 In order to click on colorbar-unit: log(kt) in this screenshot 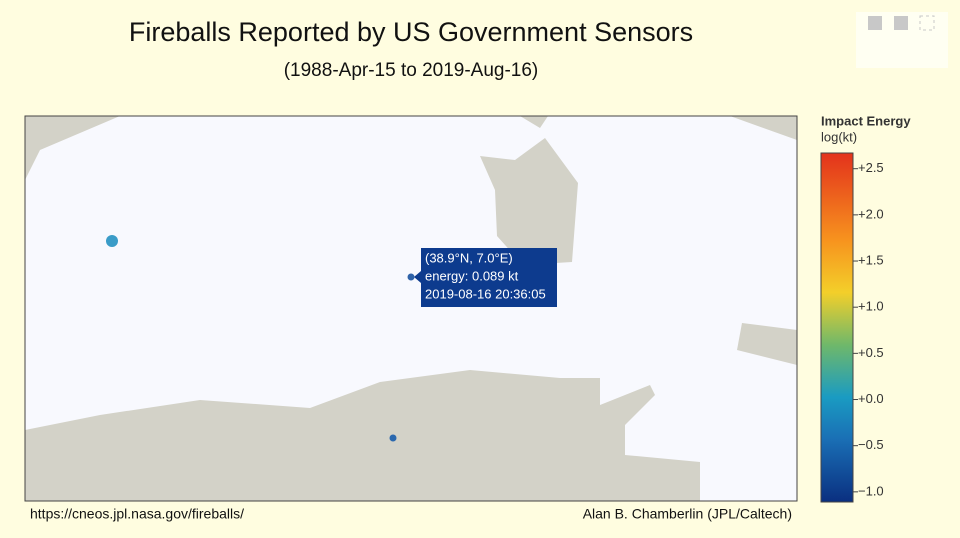, I will do `click(839, 136)`.